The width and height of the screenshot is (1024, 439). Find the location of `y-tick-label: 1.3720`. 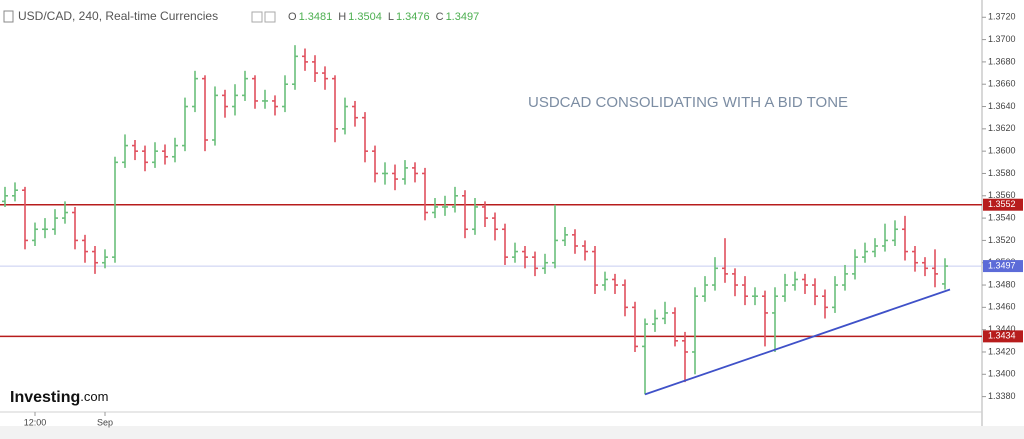

y-tick-label: 1.3720 is located at coordinates (1002, 17).